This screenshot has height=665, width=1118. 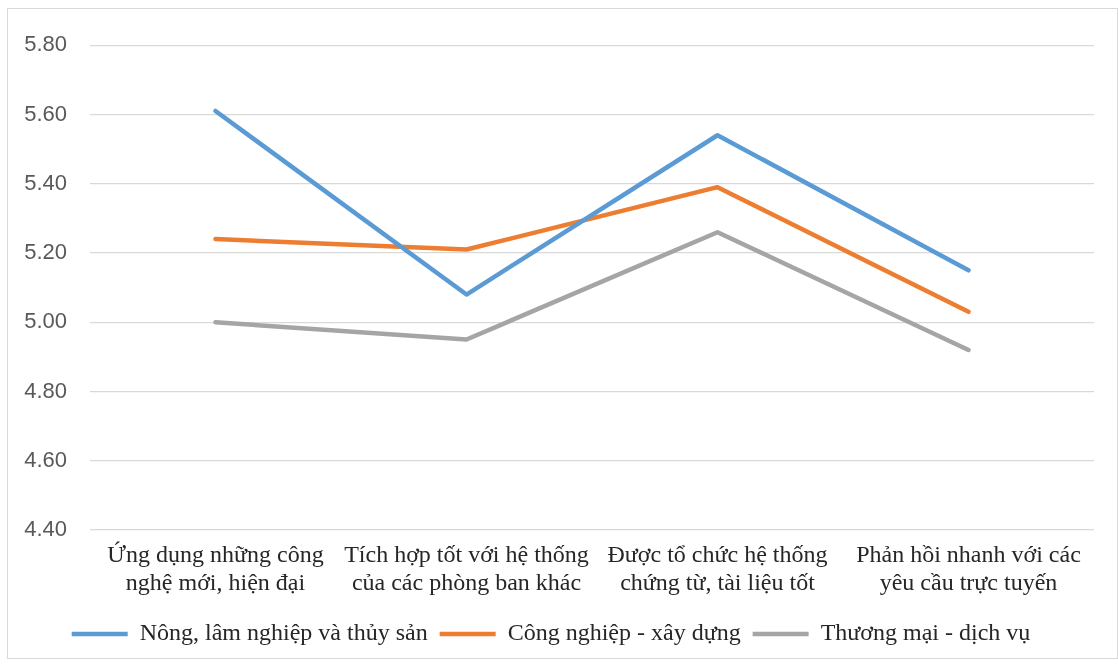 What do you see at coordinates (925, 632) in the screenshot?
I see `legend-label: Thương mại - dịch vụ` at bounding box center [925, 632].